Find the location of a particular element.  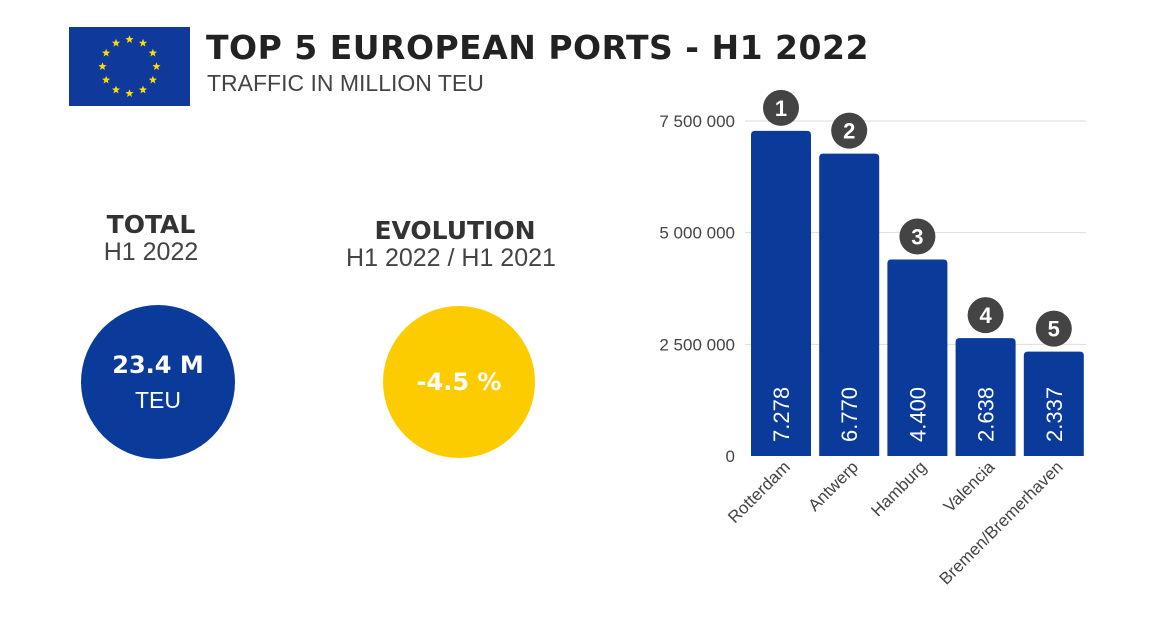

bar-hamburg is located at coordinates (917, 357).